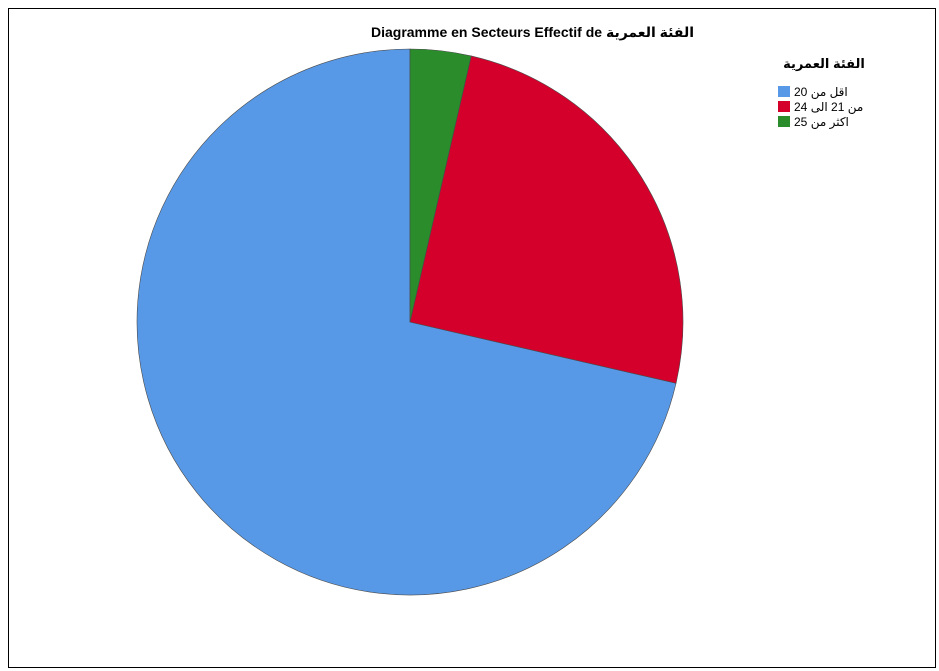 The width and height of the screenshot is (939, 671). I want to click on legend-item: اكثر من 25, so click(838, 121).